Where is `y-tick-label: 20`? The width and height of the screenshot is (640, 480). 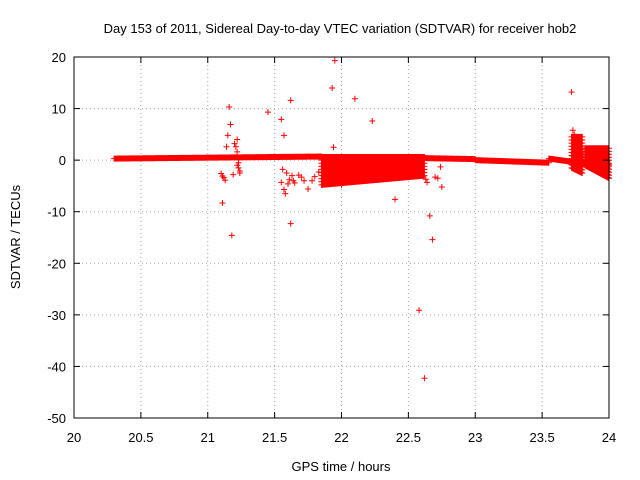
y-tick-label: 20 is located at coordinates (59, 57).